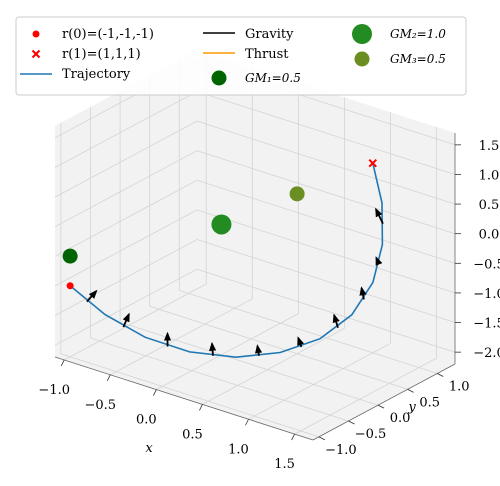 The width and height of the screenshot is (500, 486). Describe the element at coordinates (362, 34) in the screenshot. I see `legend-marker-gm2` at that location.